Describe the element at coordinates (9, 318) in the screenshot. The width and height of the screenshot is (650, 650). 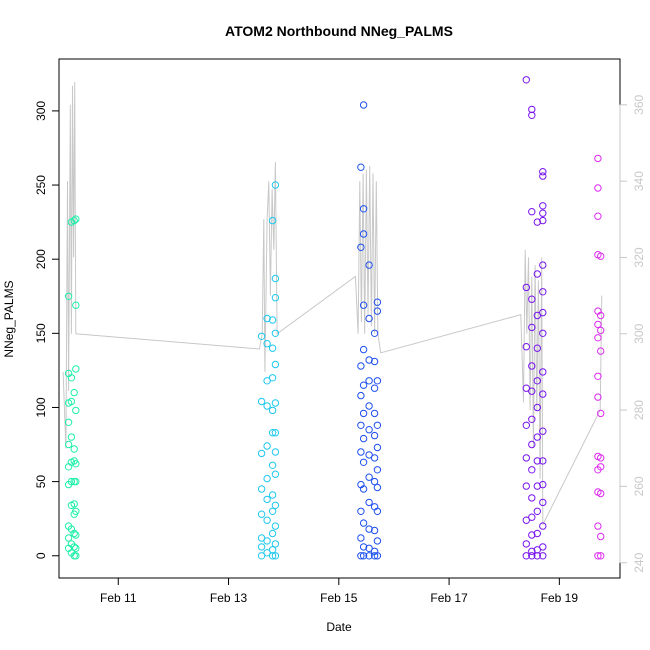
I see `y-axis-label: NNeg_PALMS` at that location.